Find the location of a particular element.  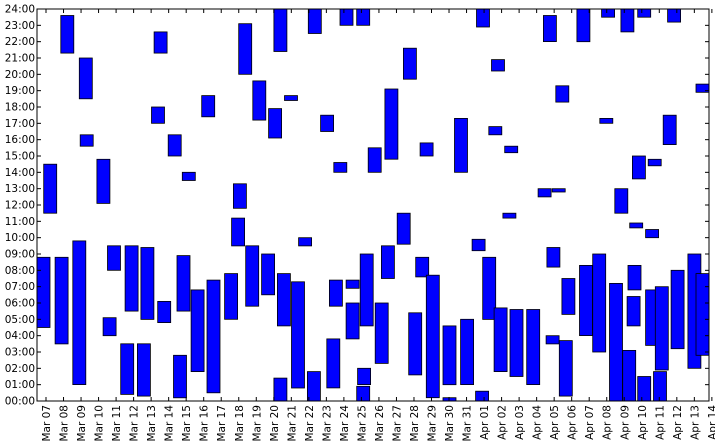

x-tick-label: Apr 03 is located at coordinates (520, 422).